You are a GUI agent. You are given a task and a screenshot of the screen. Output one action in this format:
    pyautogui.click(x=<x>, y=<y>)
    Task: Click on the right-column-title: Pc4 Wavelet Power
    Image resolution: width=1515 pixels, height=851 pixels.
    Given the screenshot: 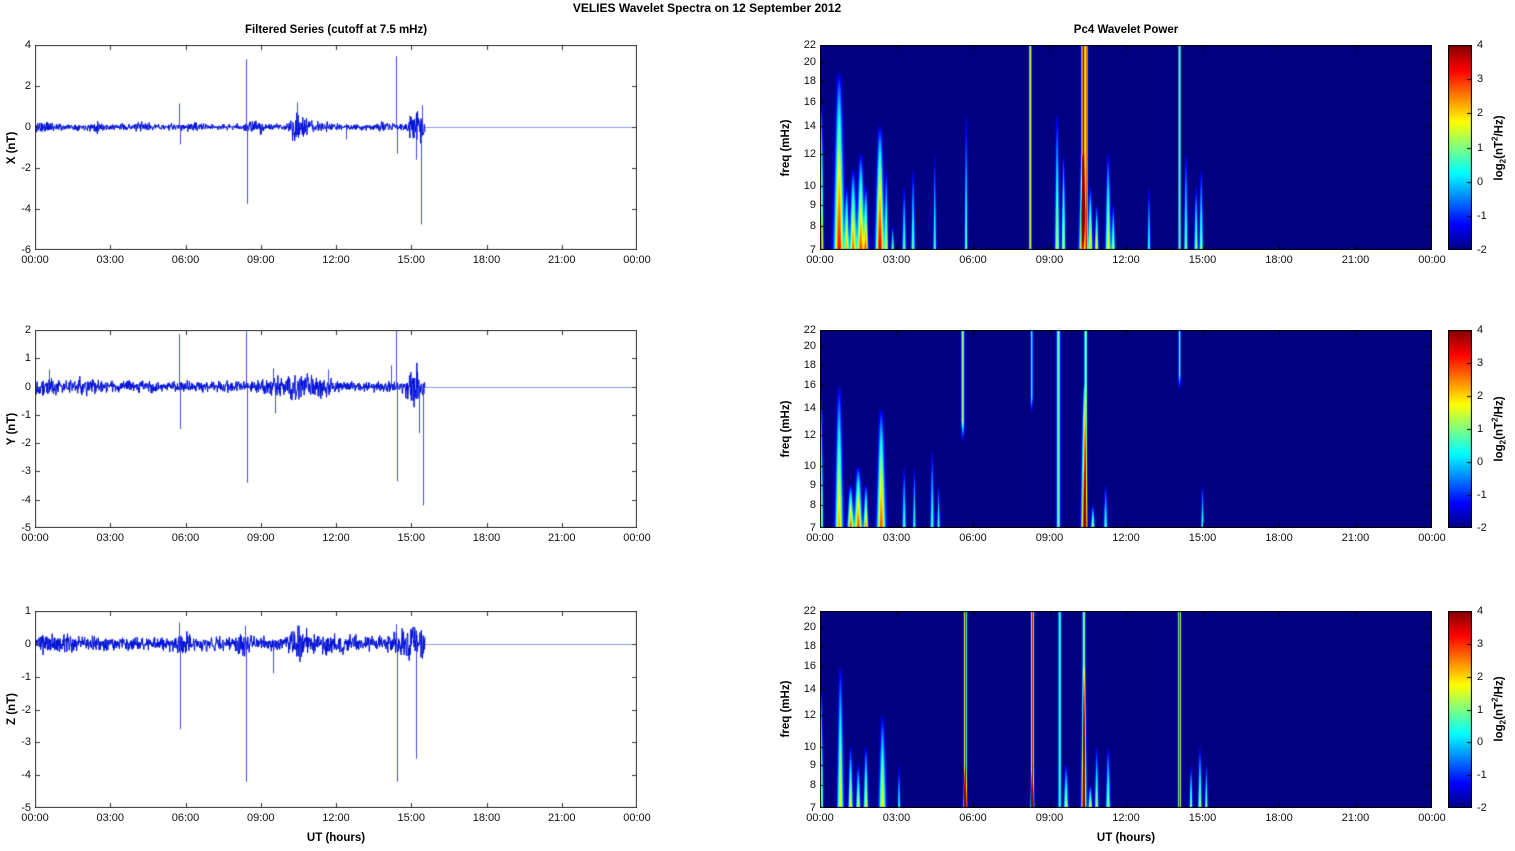 What is the action you would take?
    pyautogui.click(x=1126, y=30)
    